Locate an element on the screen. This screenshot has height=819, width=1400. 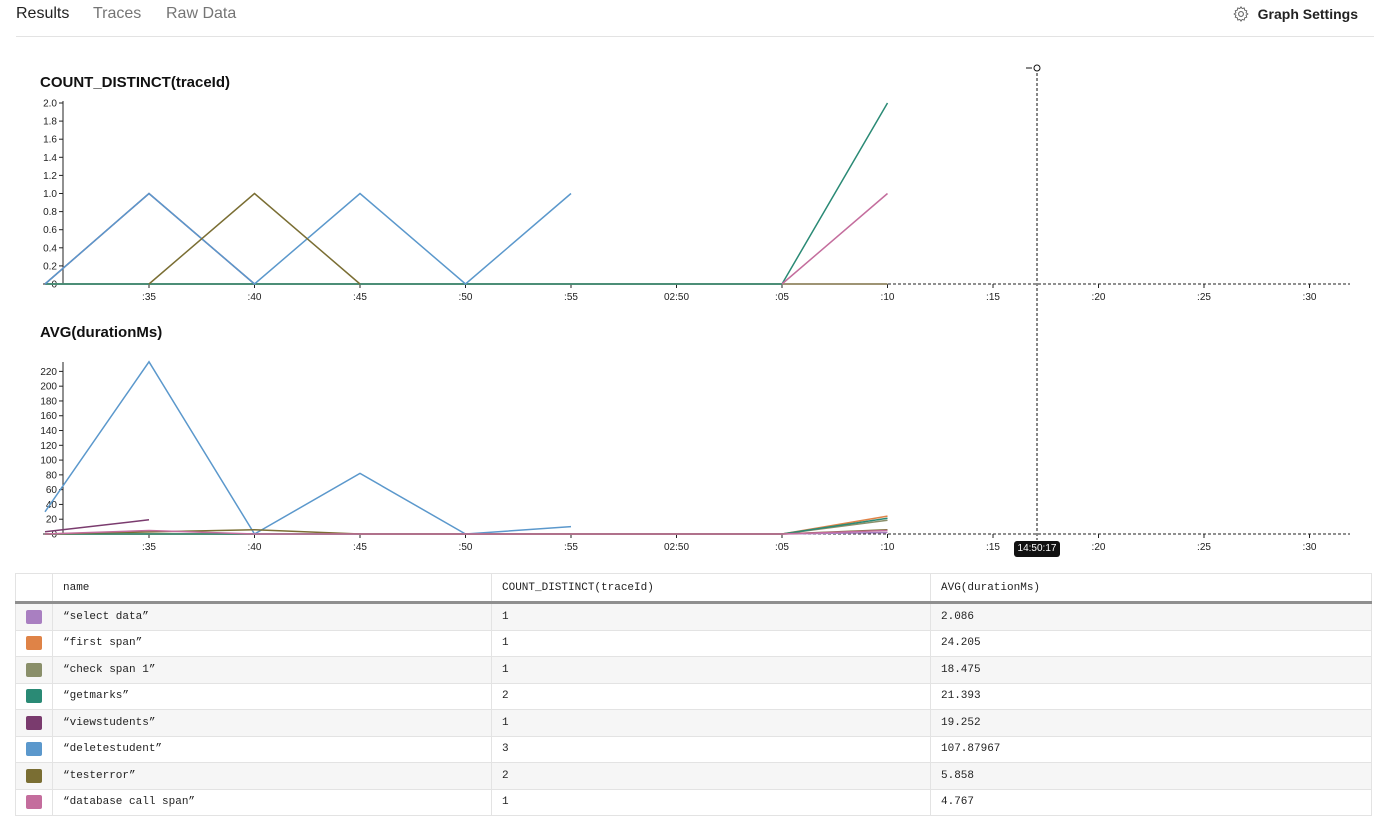
table-row: “testerror” 2 5.858 is located at coordinates (693, 776).